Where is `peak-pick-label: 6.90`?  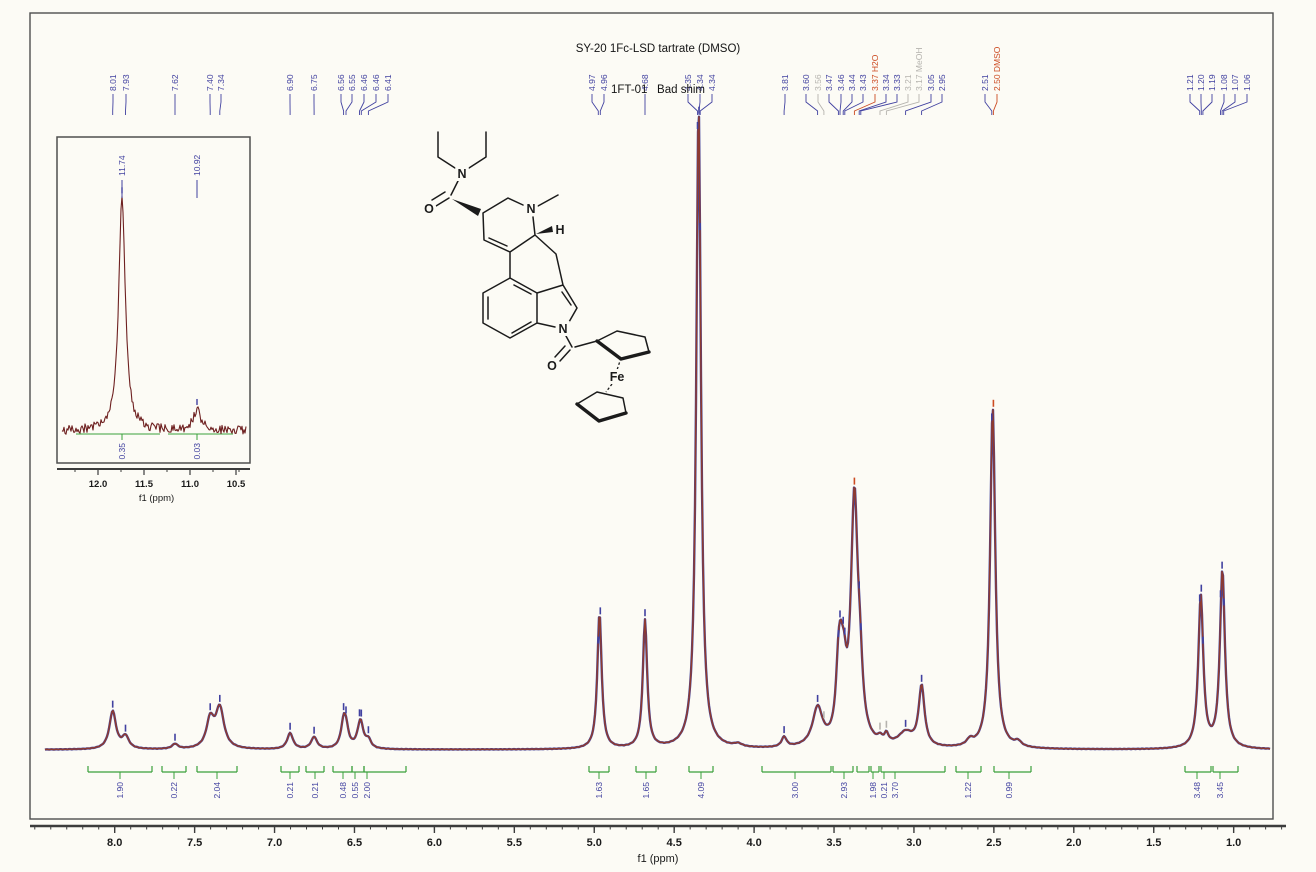
peak-pick-label: 6.90 is located at coordinates (290, 82).